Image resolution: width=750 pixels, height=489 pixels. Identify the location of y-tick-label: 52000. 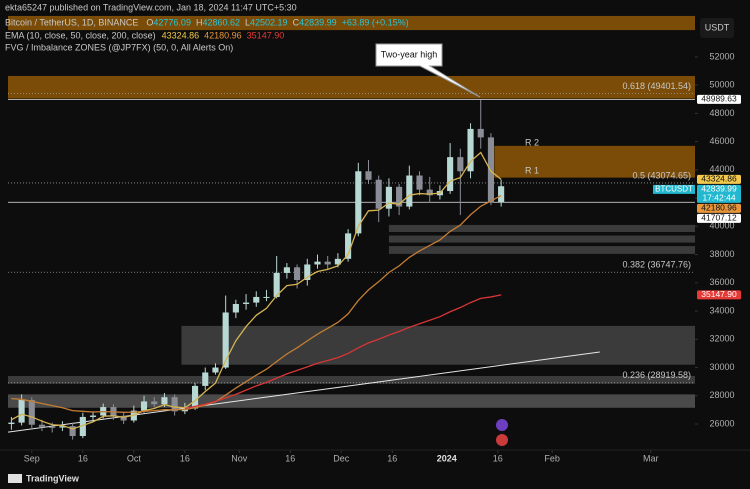
(721, 56).